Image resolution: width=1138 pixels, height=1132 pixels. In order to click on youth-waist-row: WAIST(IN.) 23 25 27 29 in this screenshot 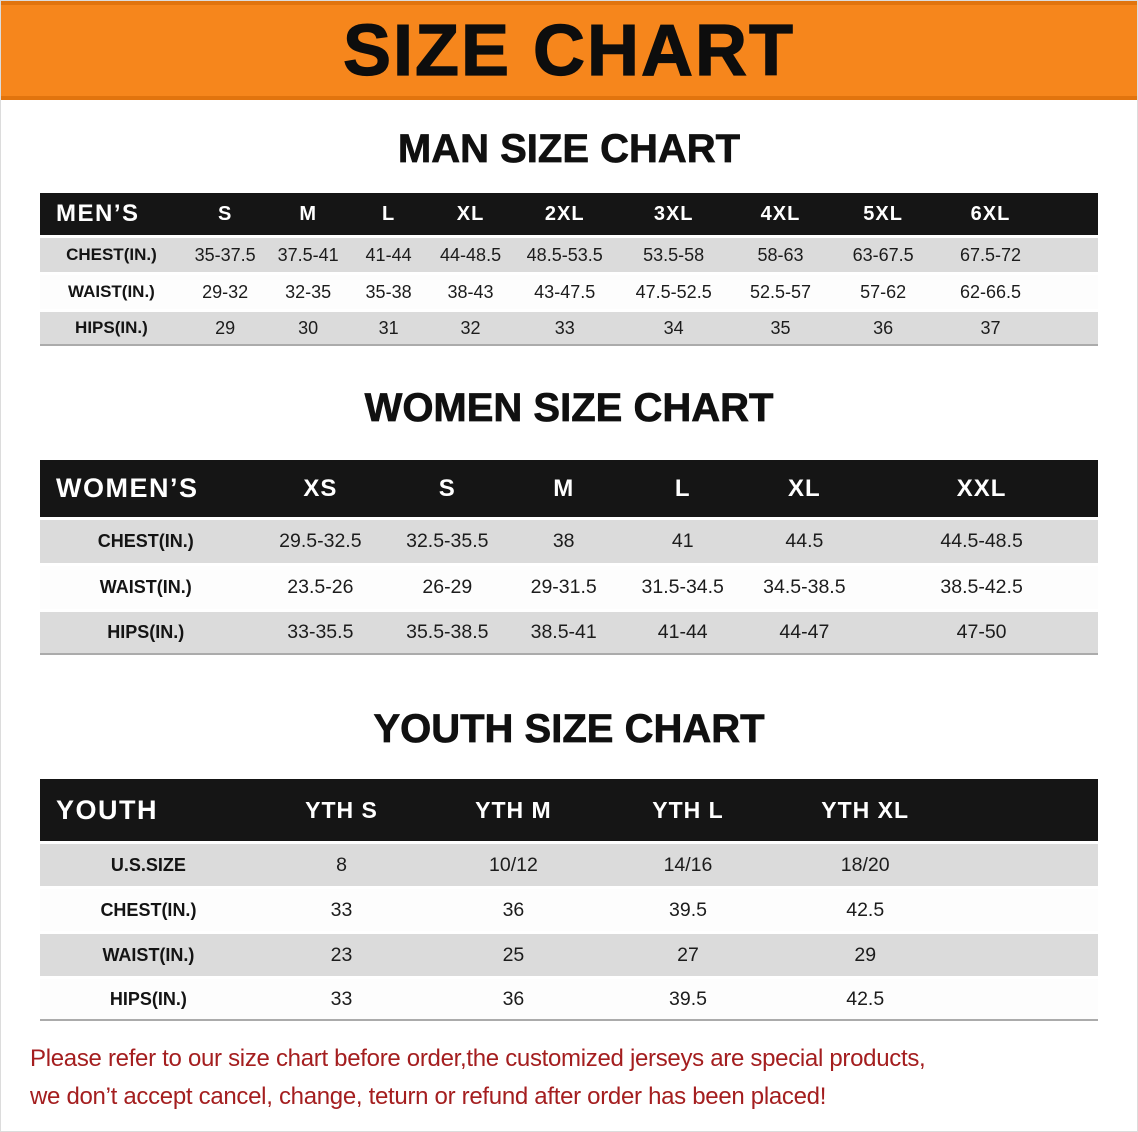, I will do `click(569, 955)`.